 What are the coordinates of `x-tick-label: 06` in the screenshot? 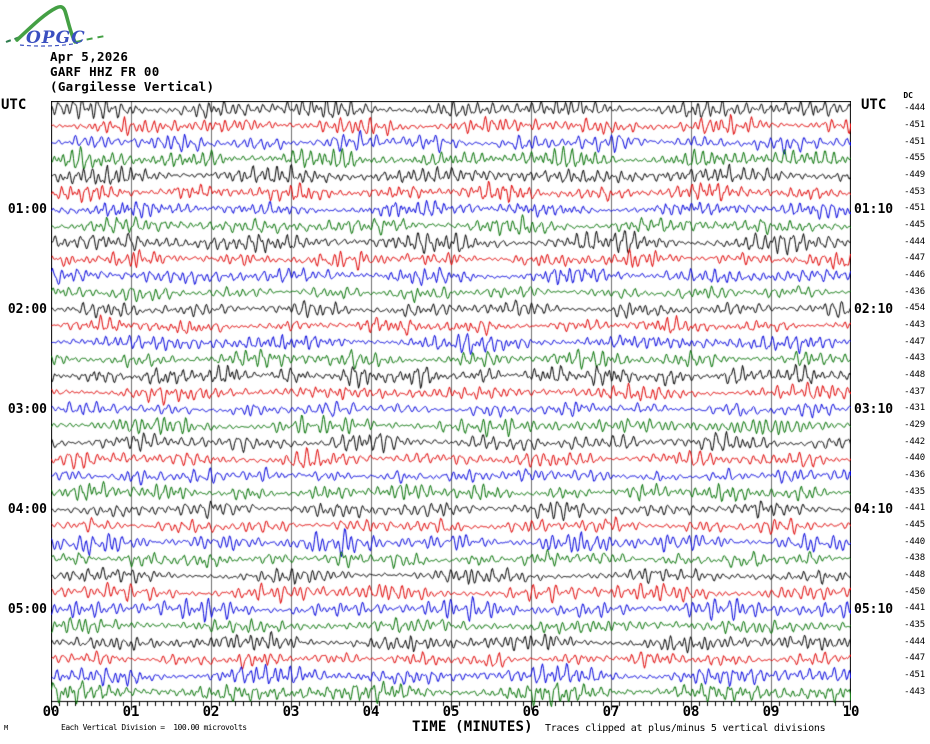 It's located at (531, 712).